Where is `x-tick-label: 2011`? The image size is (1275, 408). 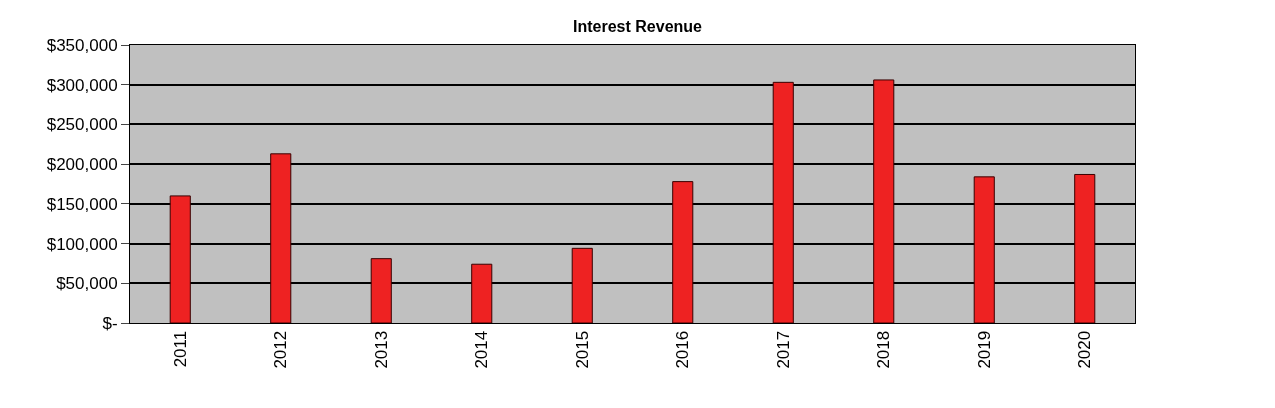 x-tick-label: 2011 is located at coordinates (180, 349).